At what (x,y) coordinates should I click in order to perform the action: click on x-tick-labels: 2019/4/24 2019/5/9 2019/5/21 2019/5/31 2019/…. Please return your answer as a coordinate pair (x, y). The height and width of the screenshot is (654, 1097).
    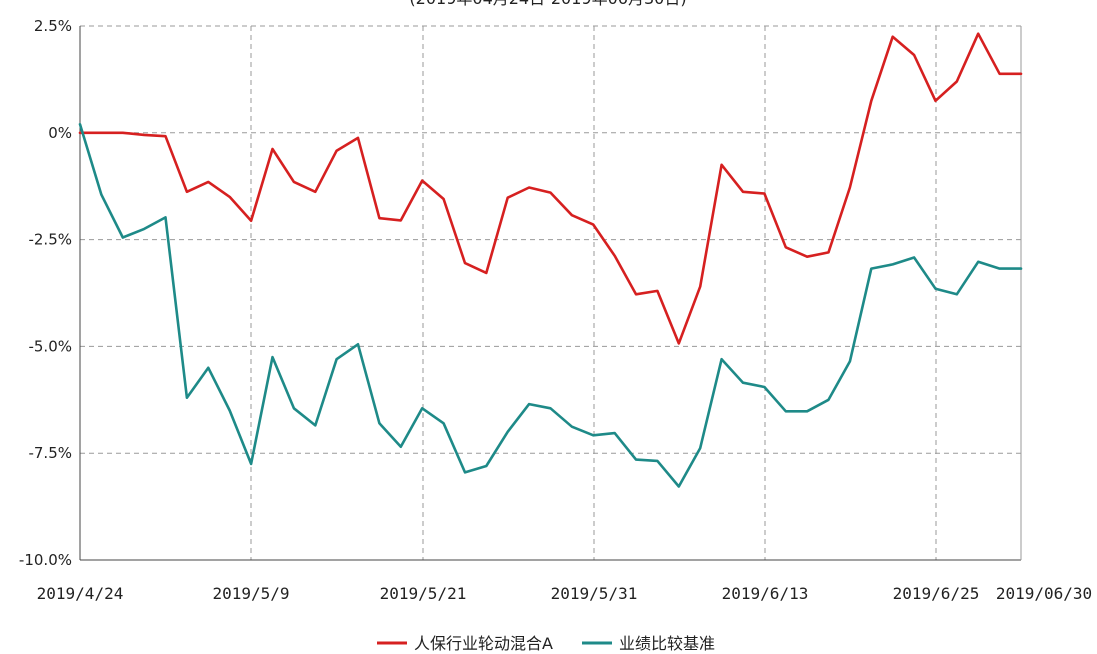
    Looking at the image, I should click on (565, 593).